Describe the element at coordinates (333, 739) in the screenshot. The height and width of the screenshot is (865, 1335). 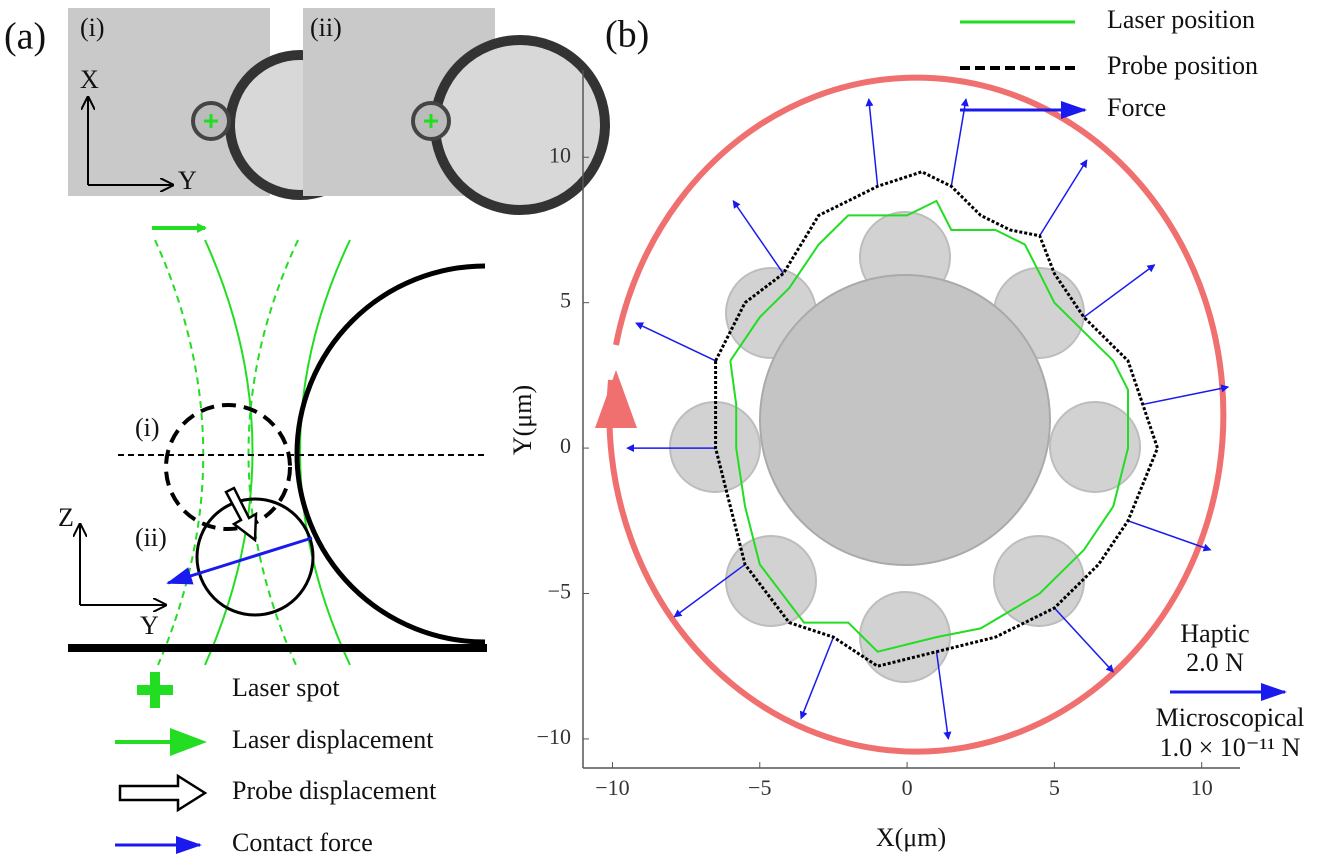
I see `legend-label: Laser displacement` at that location.